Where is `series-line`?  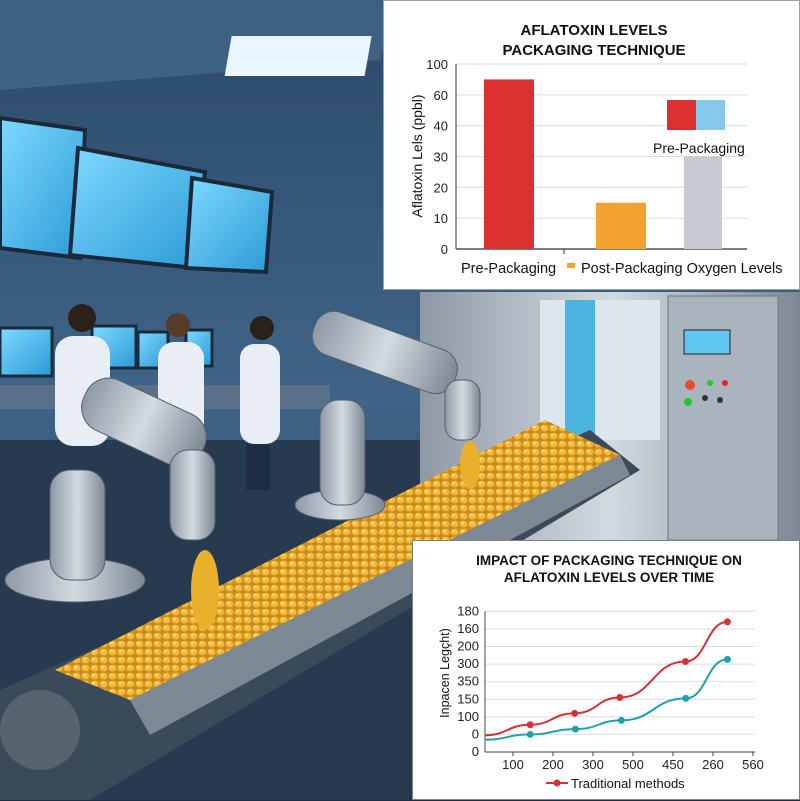 series-line is located at coordinates (606, 678).